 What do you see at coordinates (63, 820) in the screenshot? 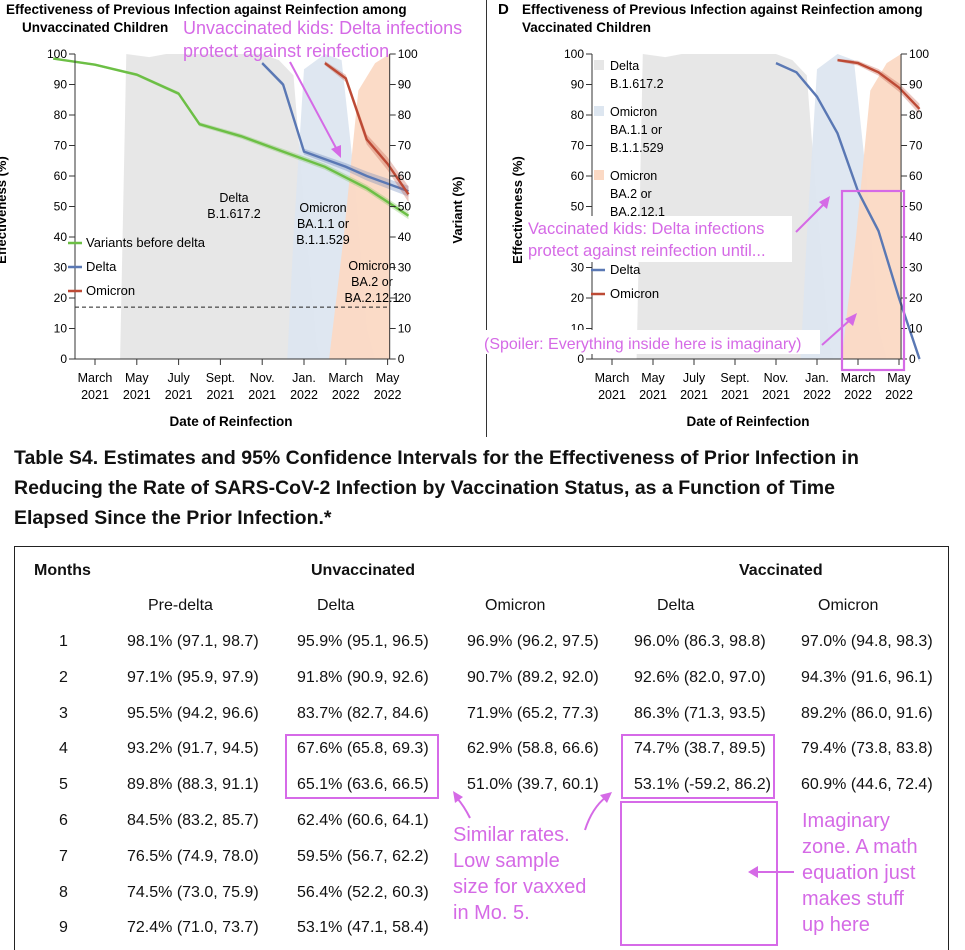
I see `row-month: 6` at bounding box center [63, 820].